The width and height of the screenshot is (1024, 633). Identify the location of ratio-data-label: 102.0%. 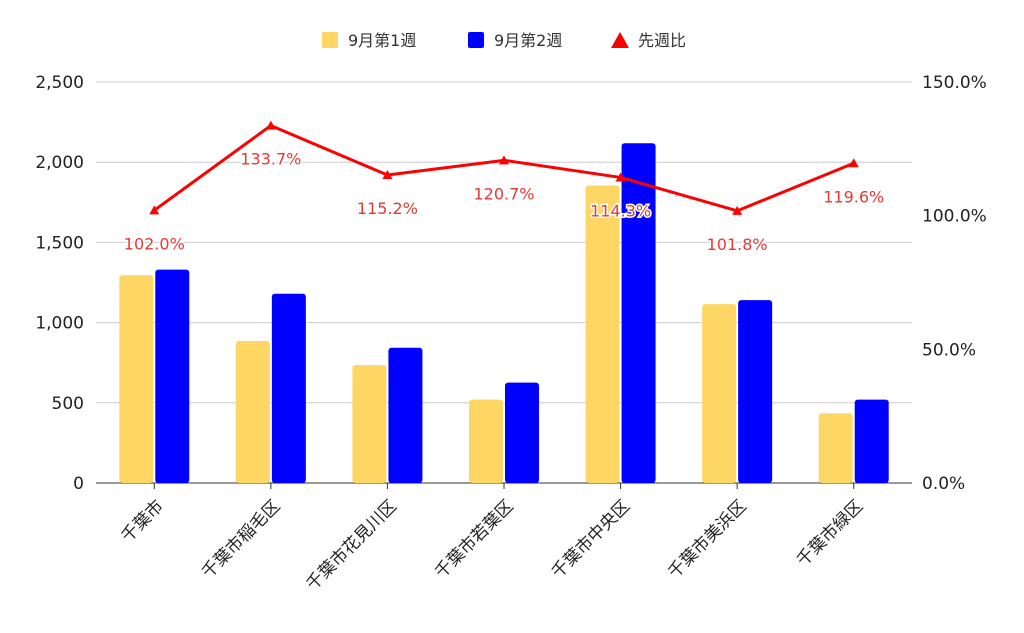
(154, 243).